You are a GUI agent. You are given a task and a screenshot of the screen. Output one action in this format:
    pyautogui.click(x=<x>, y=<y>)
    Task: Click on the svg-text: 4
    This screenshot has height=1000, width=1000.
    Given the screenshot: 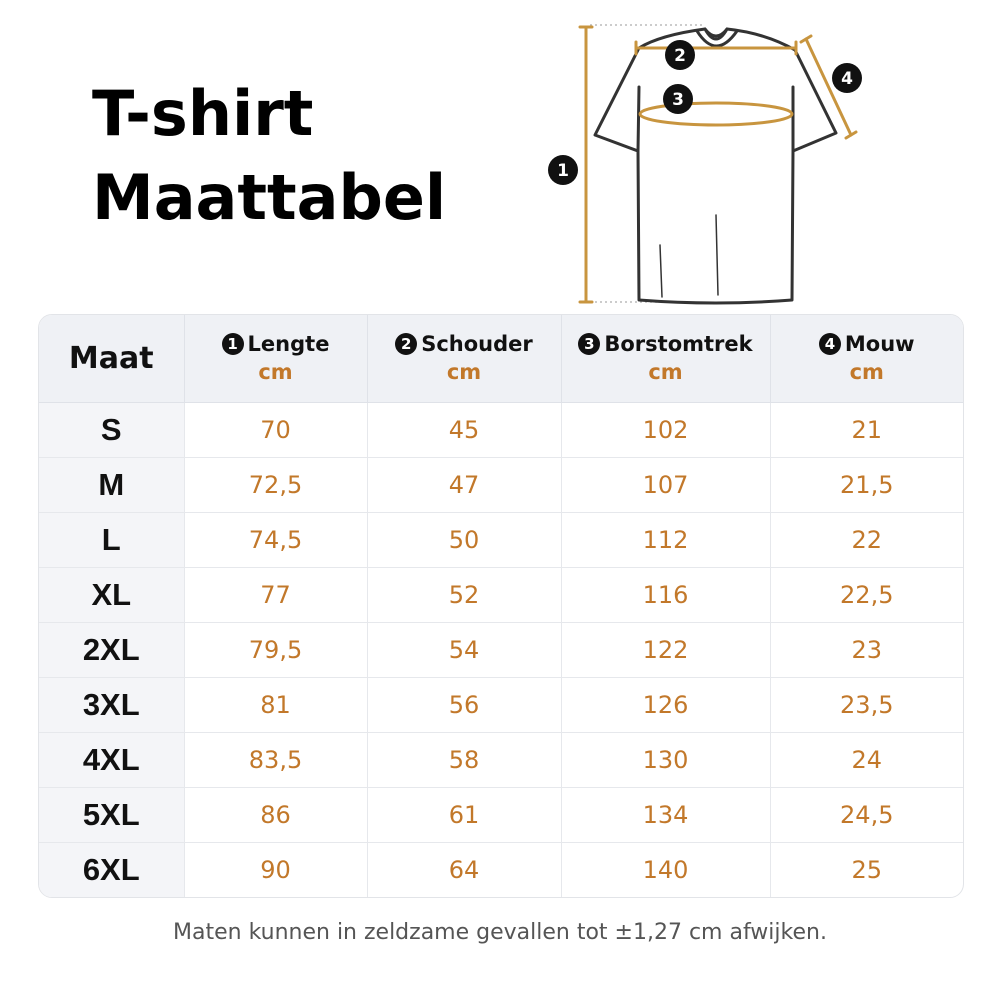 What is the action you would take?
    pyautogui.click(x=847, y=79)
    